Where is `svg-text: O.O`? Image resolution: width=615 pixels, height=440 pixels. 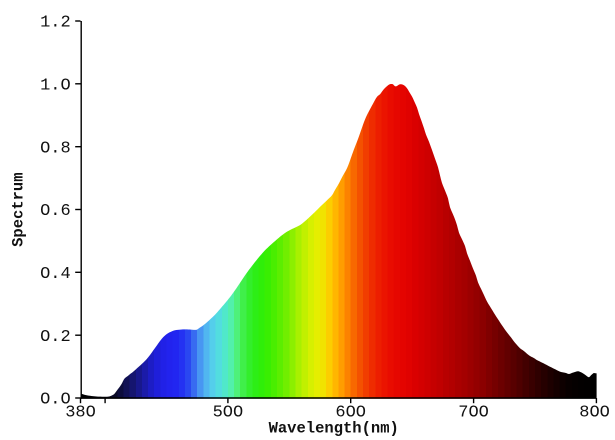
svg-text: O.O is located at coordinates (55, 400).